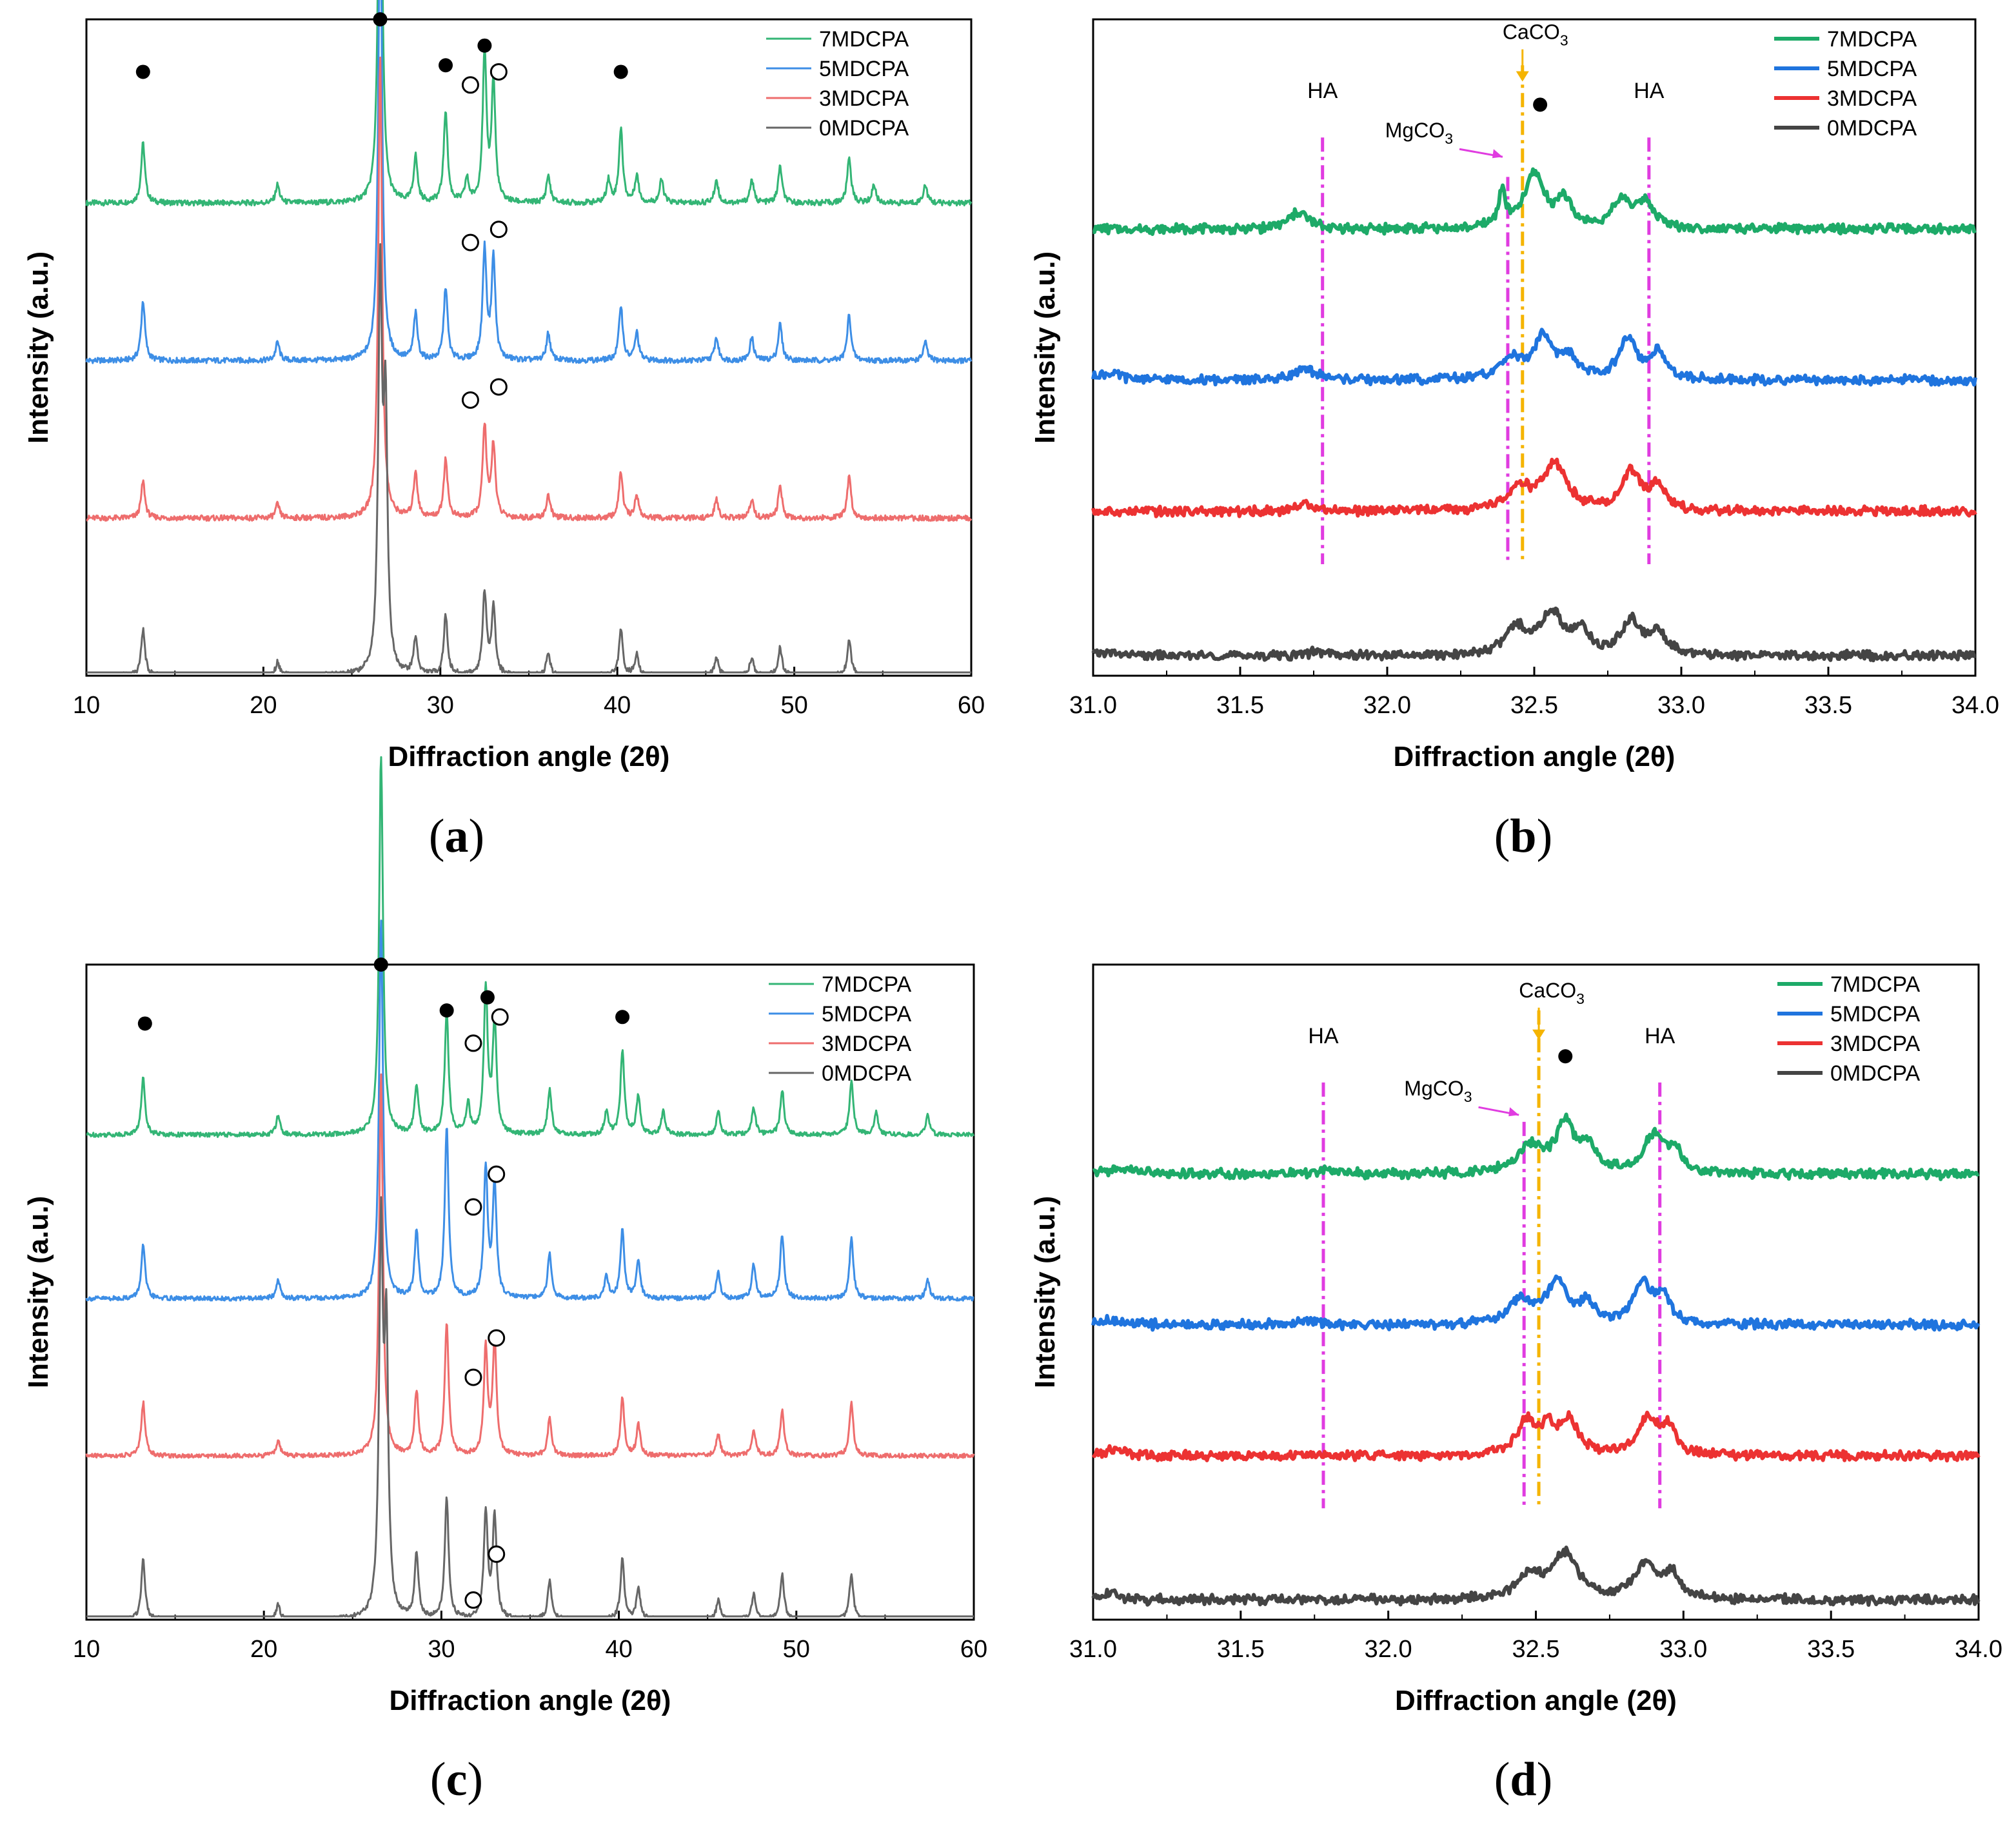 The width and height of the screenshot is (2016, 1826). Describe the element at coordinates (1524, 1779) in the screenshot. I see `panel-caption-d: (d)` at that location.